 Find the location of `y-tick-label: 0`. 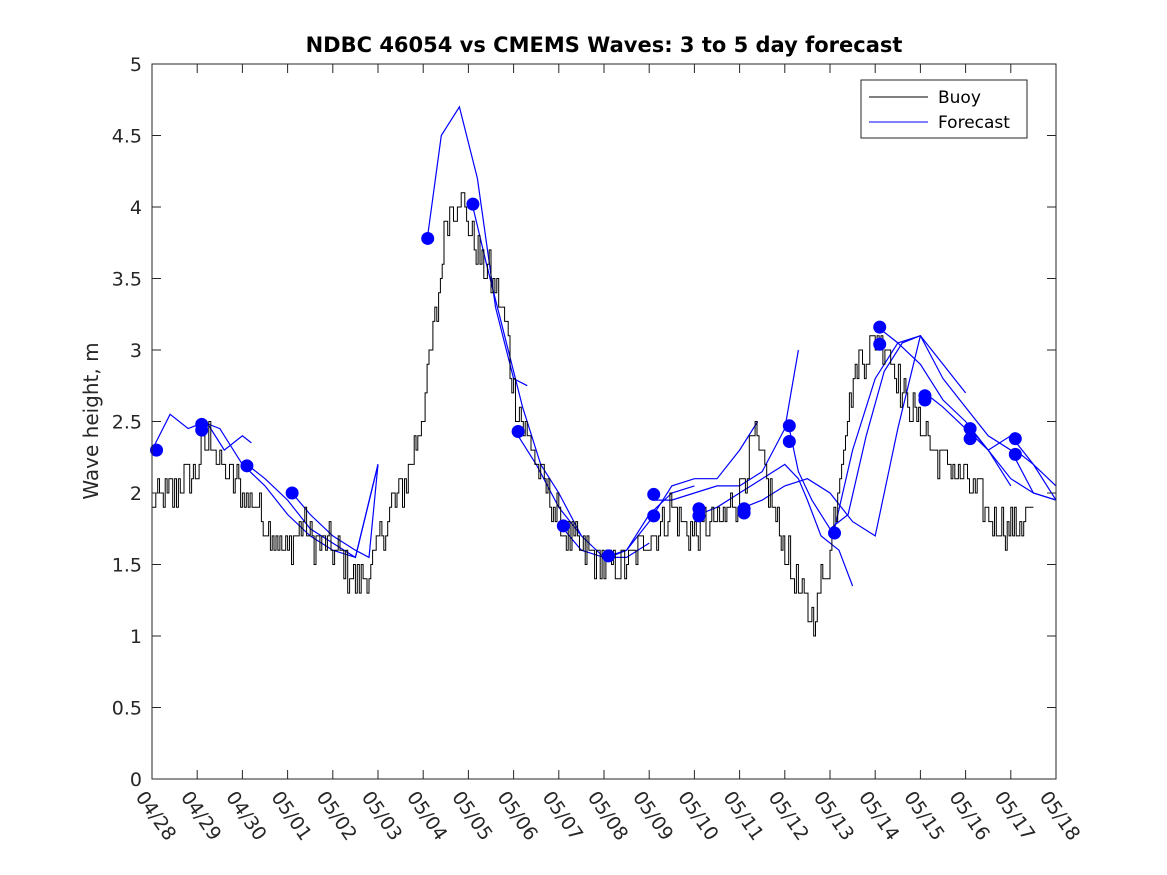

y-tick-label: 0 is located at coordinates (136, 780).